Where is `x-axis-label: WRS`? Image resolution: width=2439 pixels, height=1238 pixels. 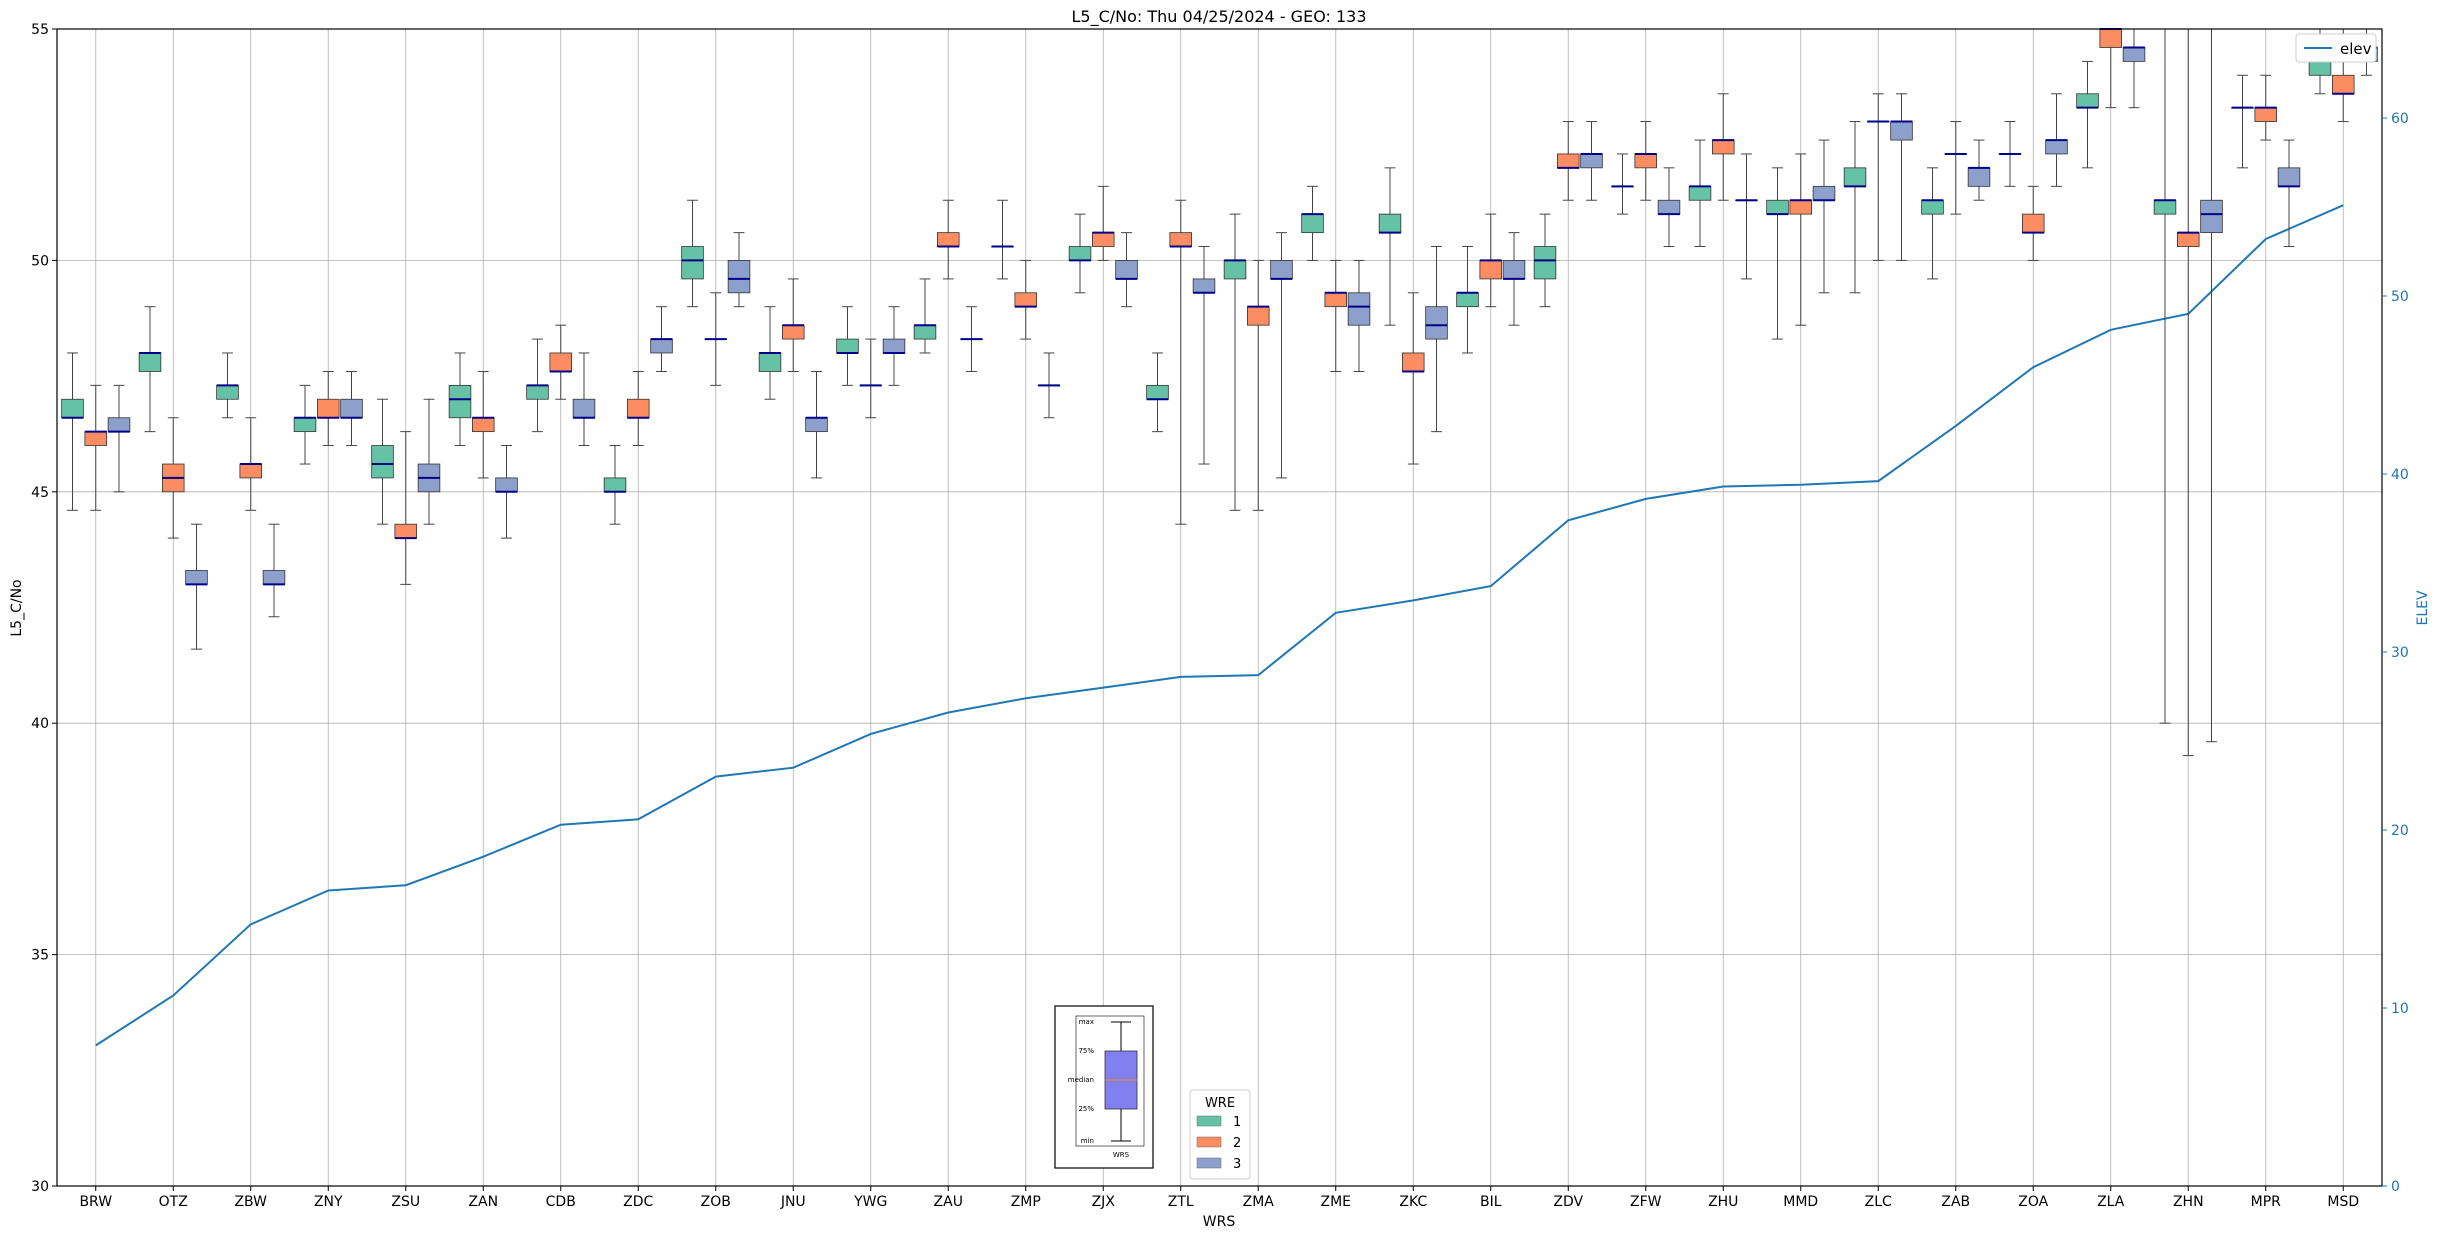 x-axis-label: WRS is located at coordinates (1219, 1222).